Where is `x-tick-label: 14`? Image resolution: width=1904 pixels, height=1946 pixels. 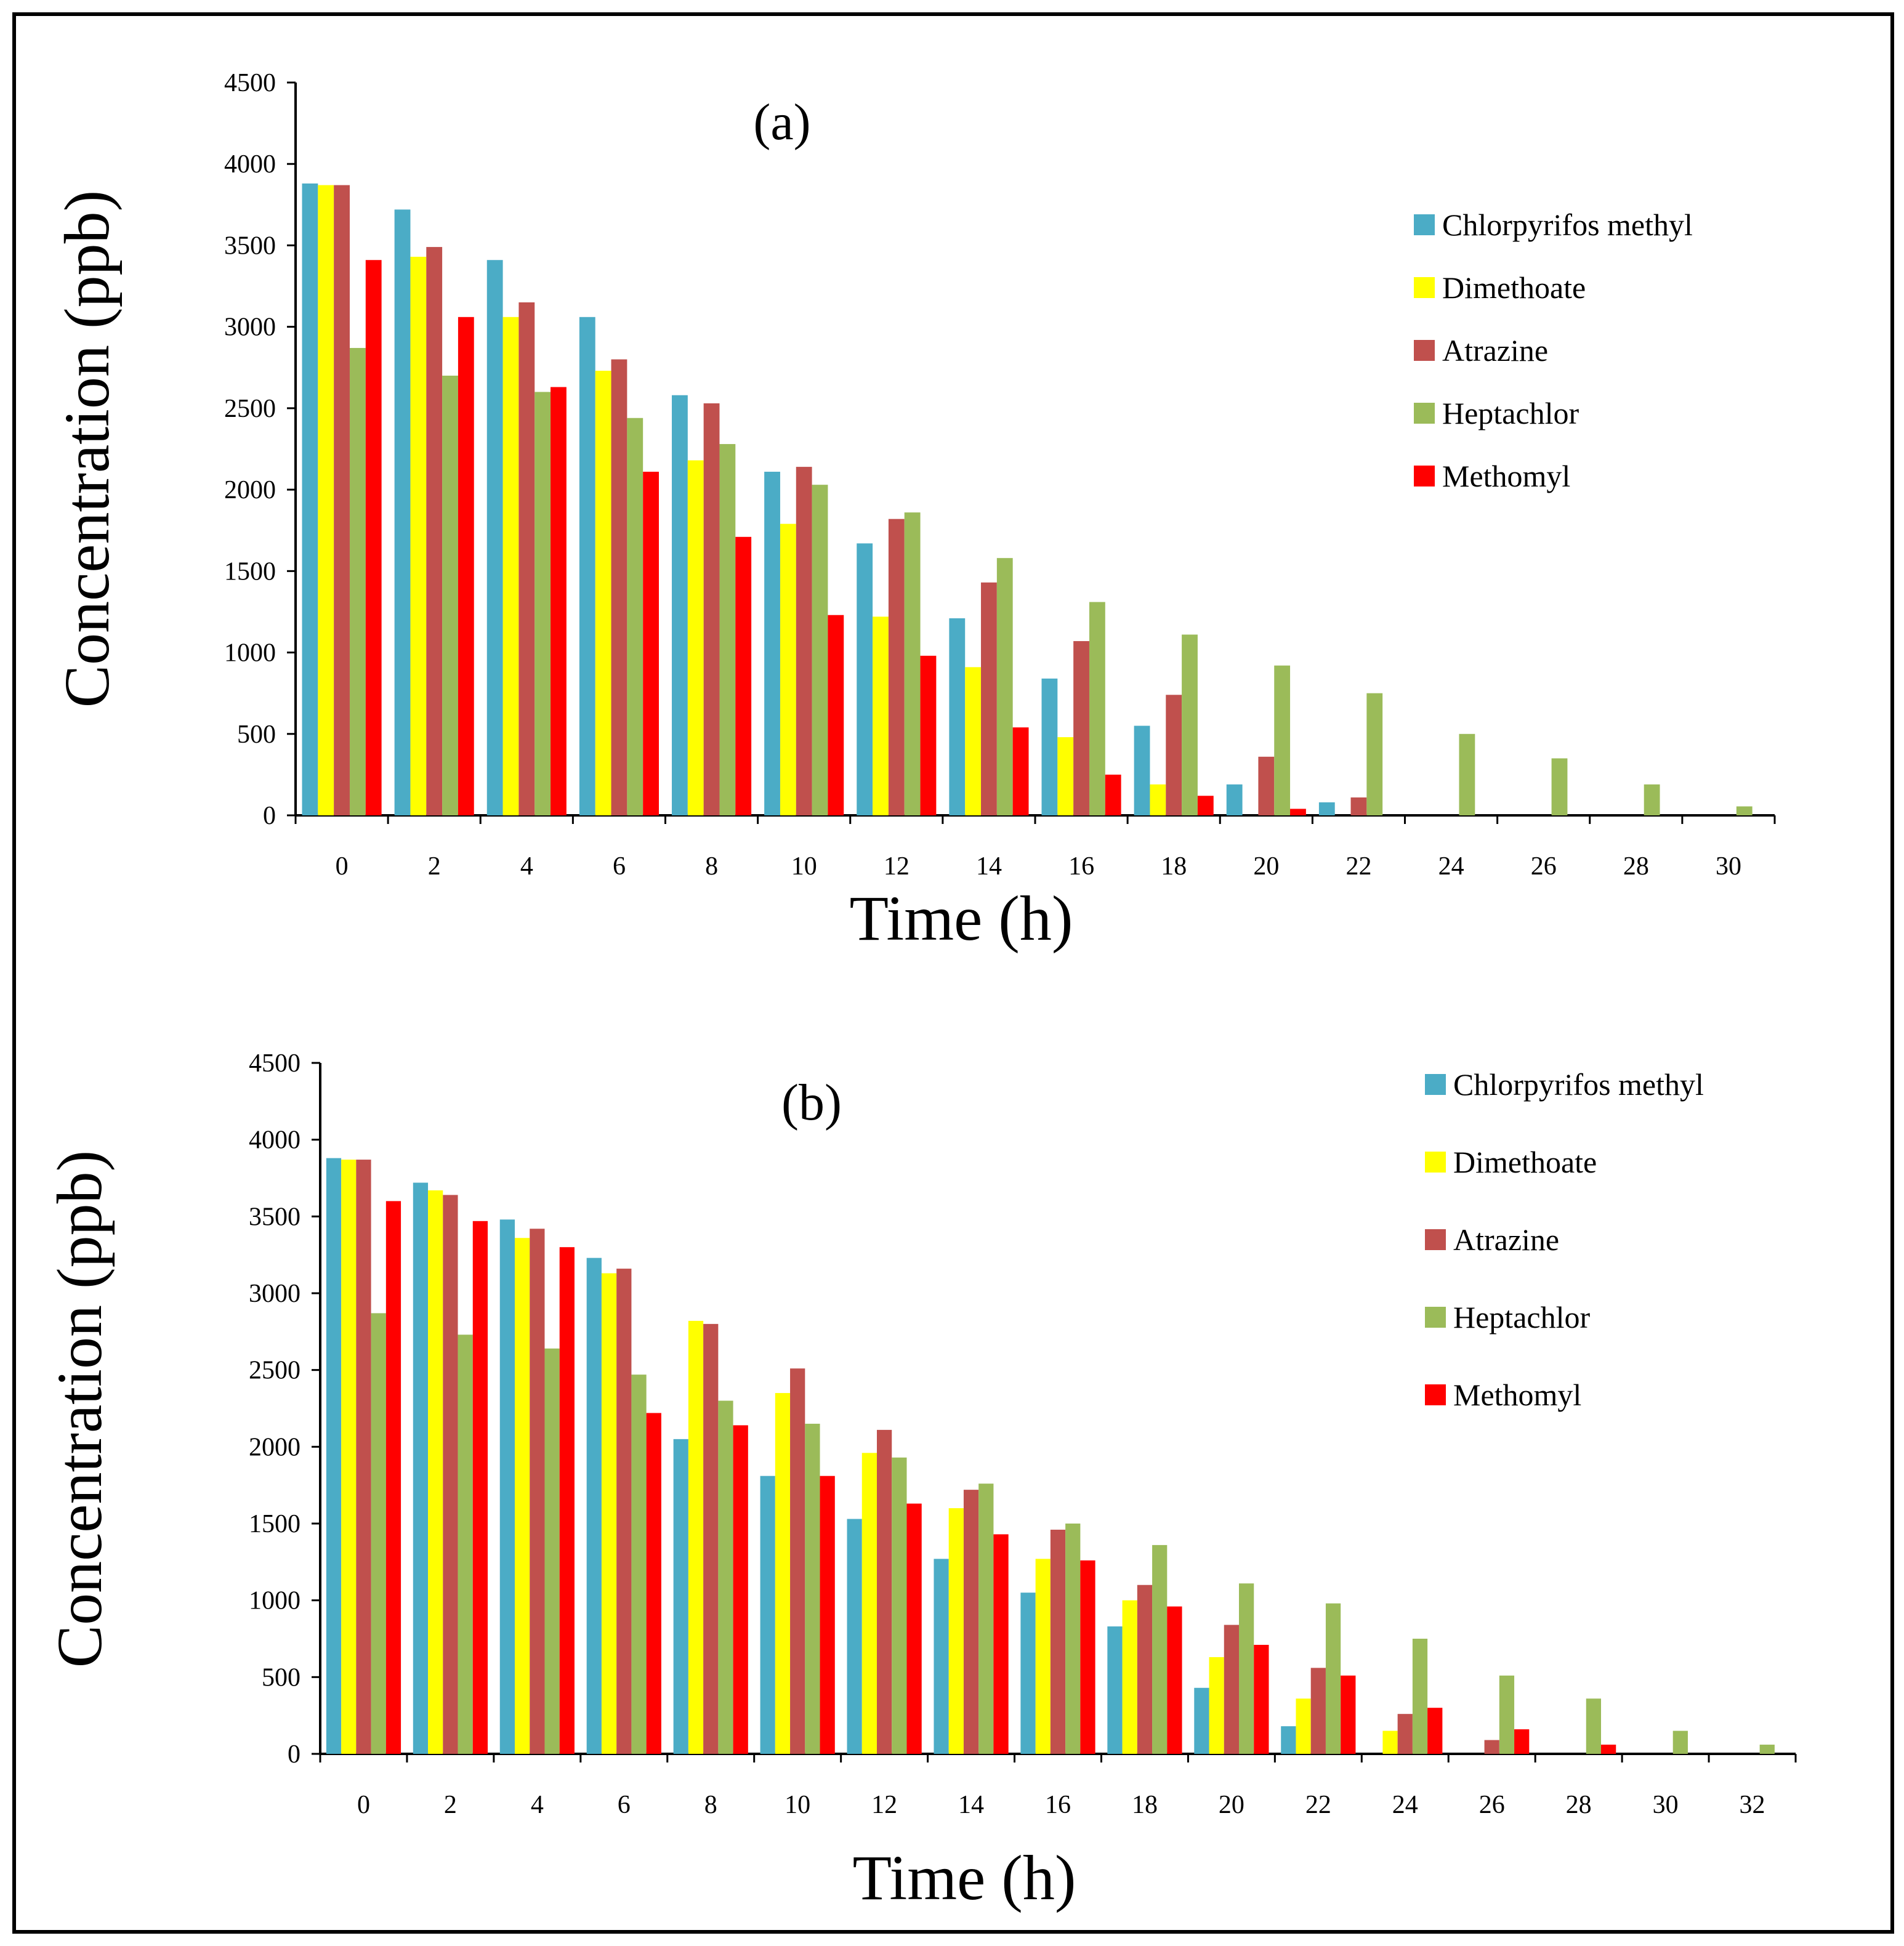
x-tick-label: 14 is located at coordinates (971, 1805).